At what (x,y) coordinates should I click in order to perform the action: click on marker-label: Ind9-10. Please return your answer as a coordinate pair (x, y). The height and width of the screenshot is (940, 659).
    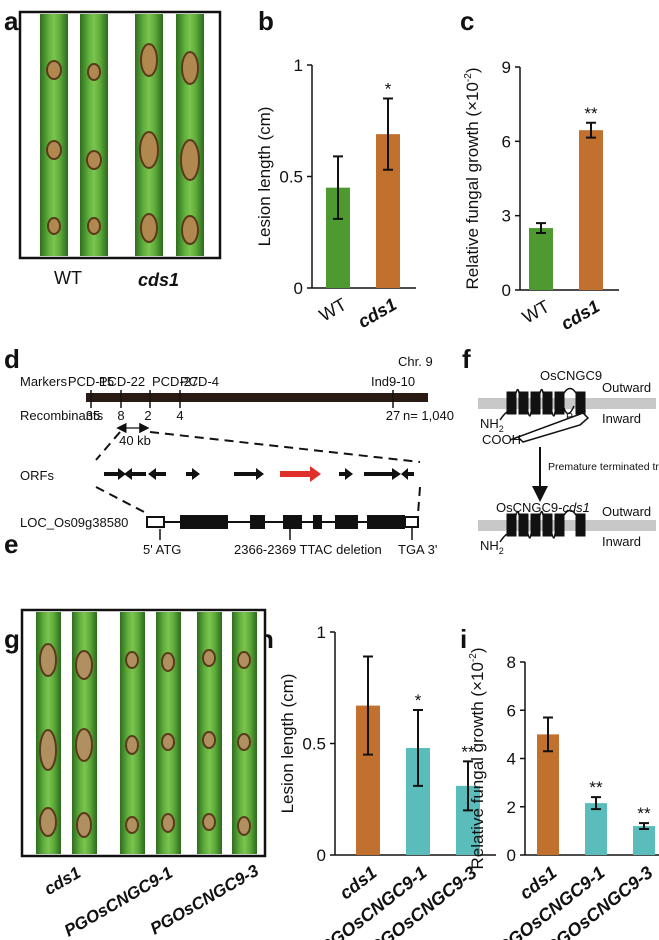
    Looking at the image, I should click on (393, 381).